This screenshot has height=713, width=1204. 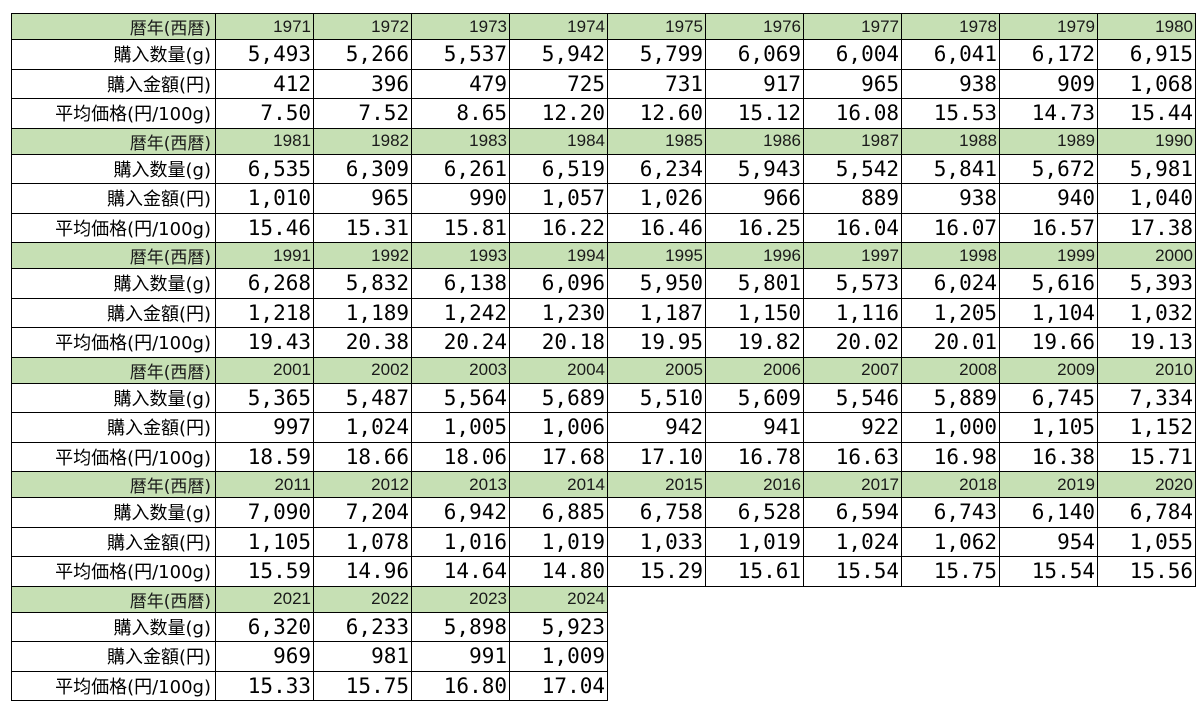 What do you see at coordinates (460, 198) in the screenshot?
I see `amount-cell: 990` at bounding box center [460, 198].